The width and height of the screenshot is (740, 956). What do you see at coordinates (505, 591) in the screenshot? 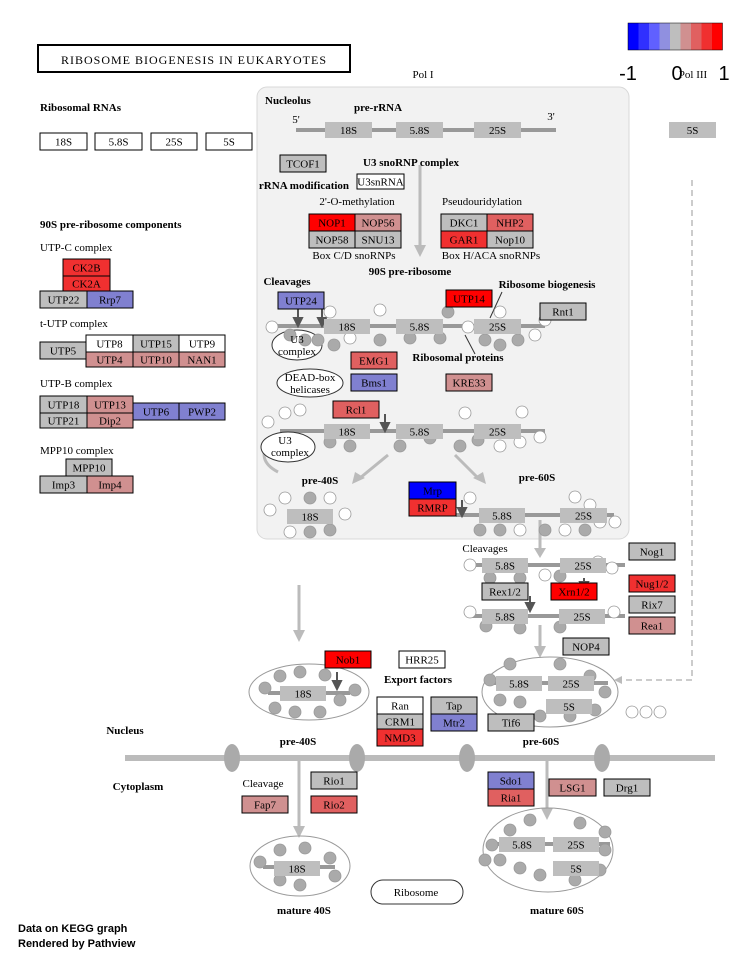
I see `gene-rex12: Rex1/2` at bounding box center [505, 591].